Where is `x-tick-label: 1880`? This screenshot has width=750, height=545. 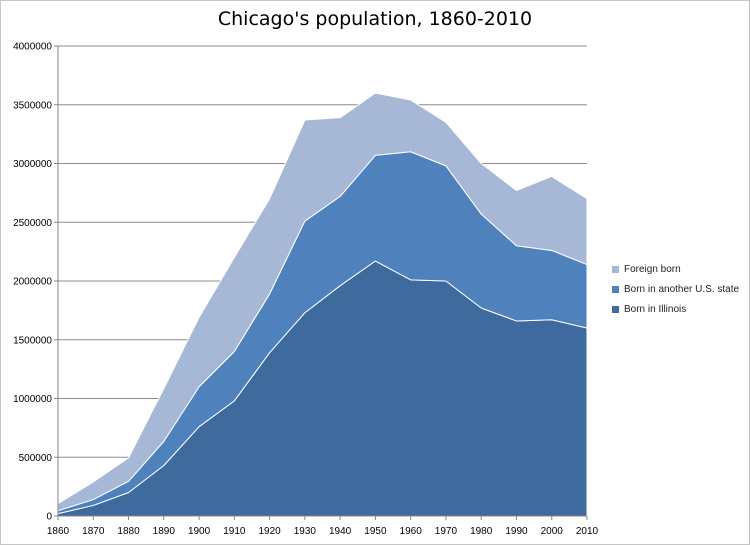
x-tick-label: 1880 is located at coordinates (128, 531).